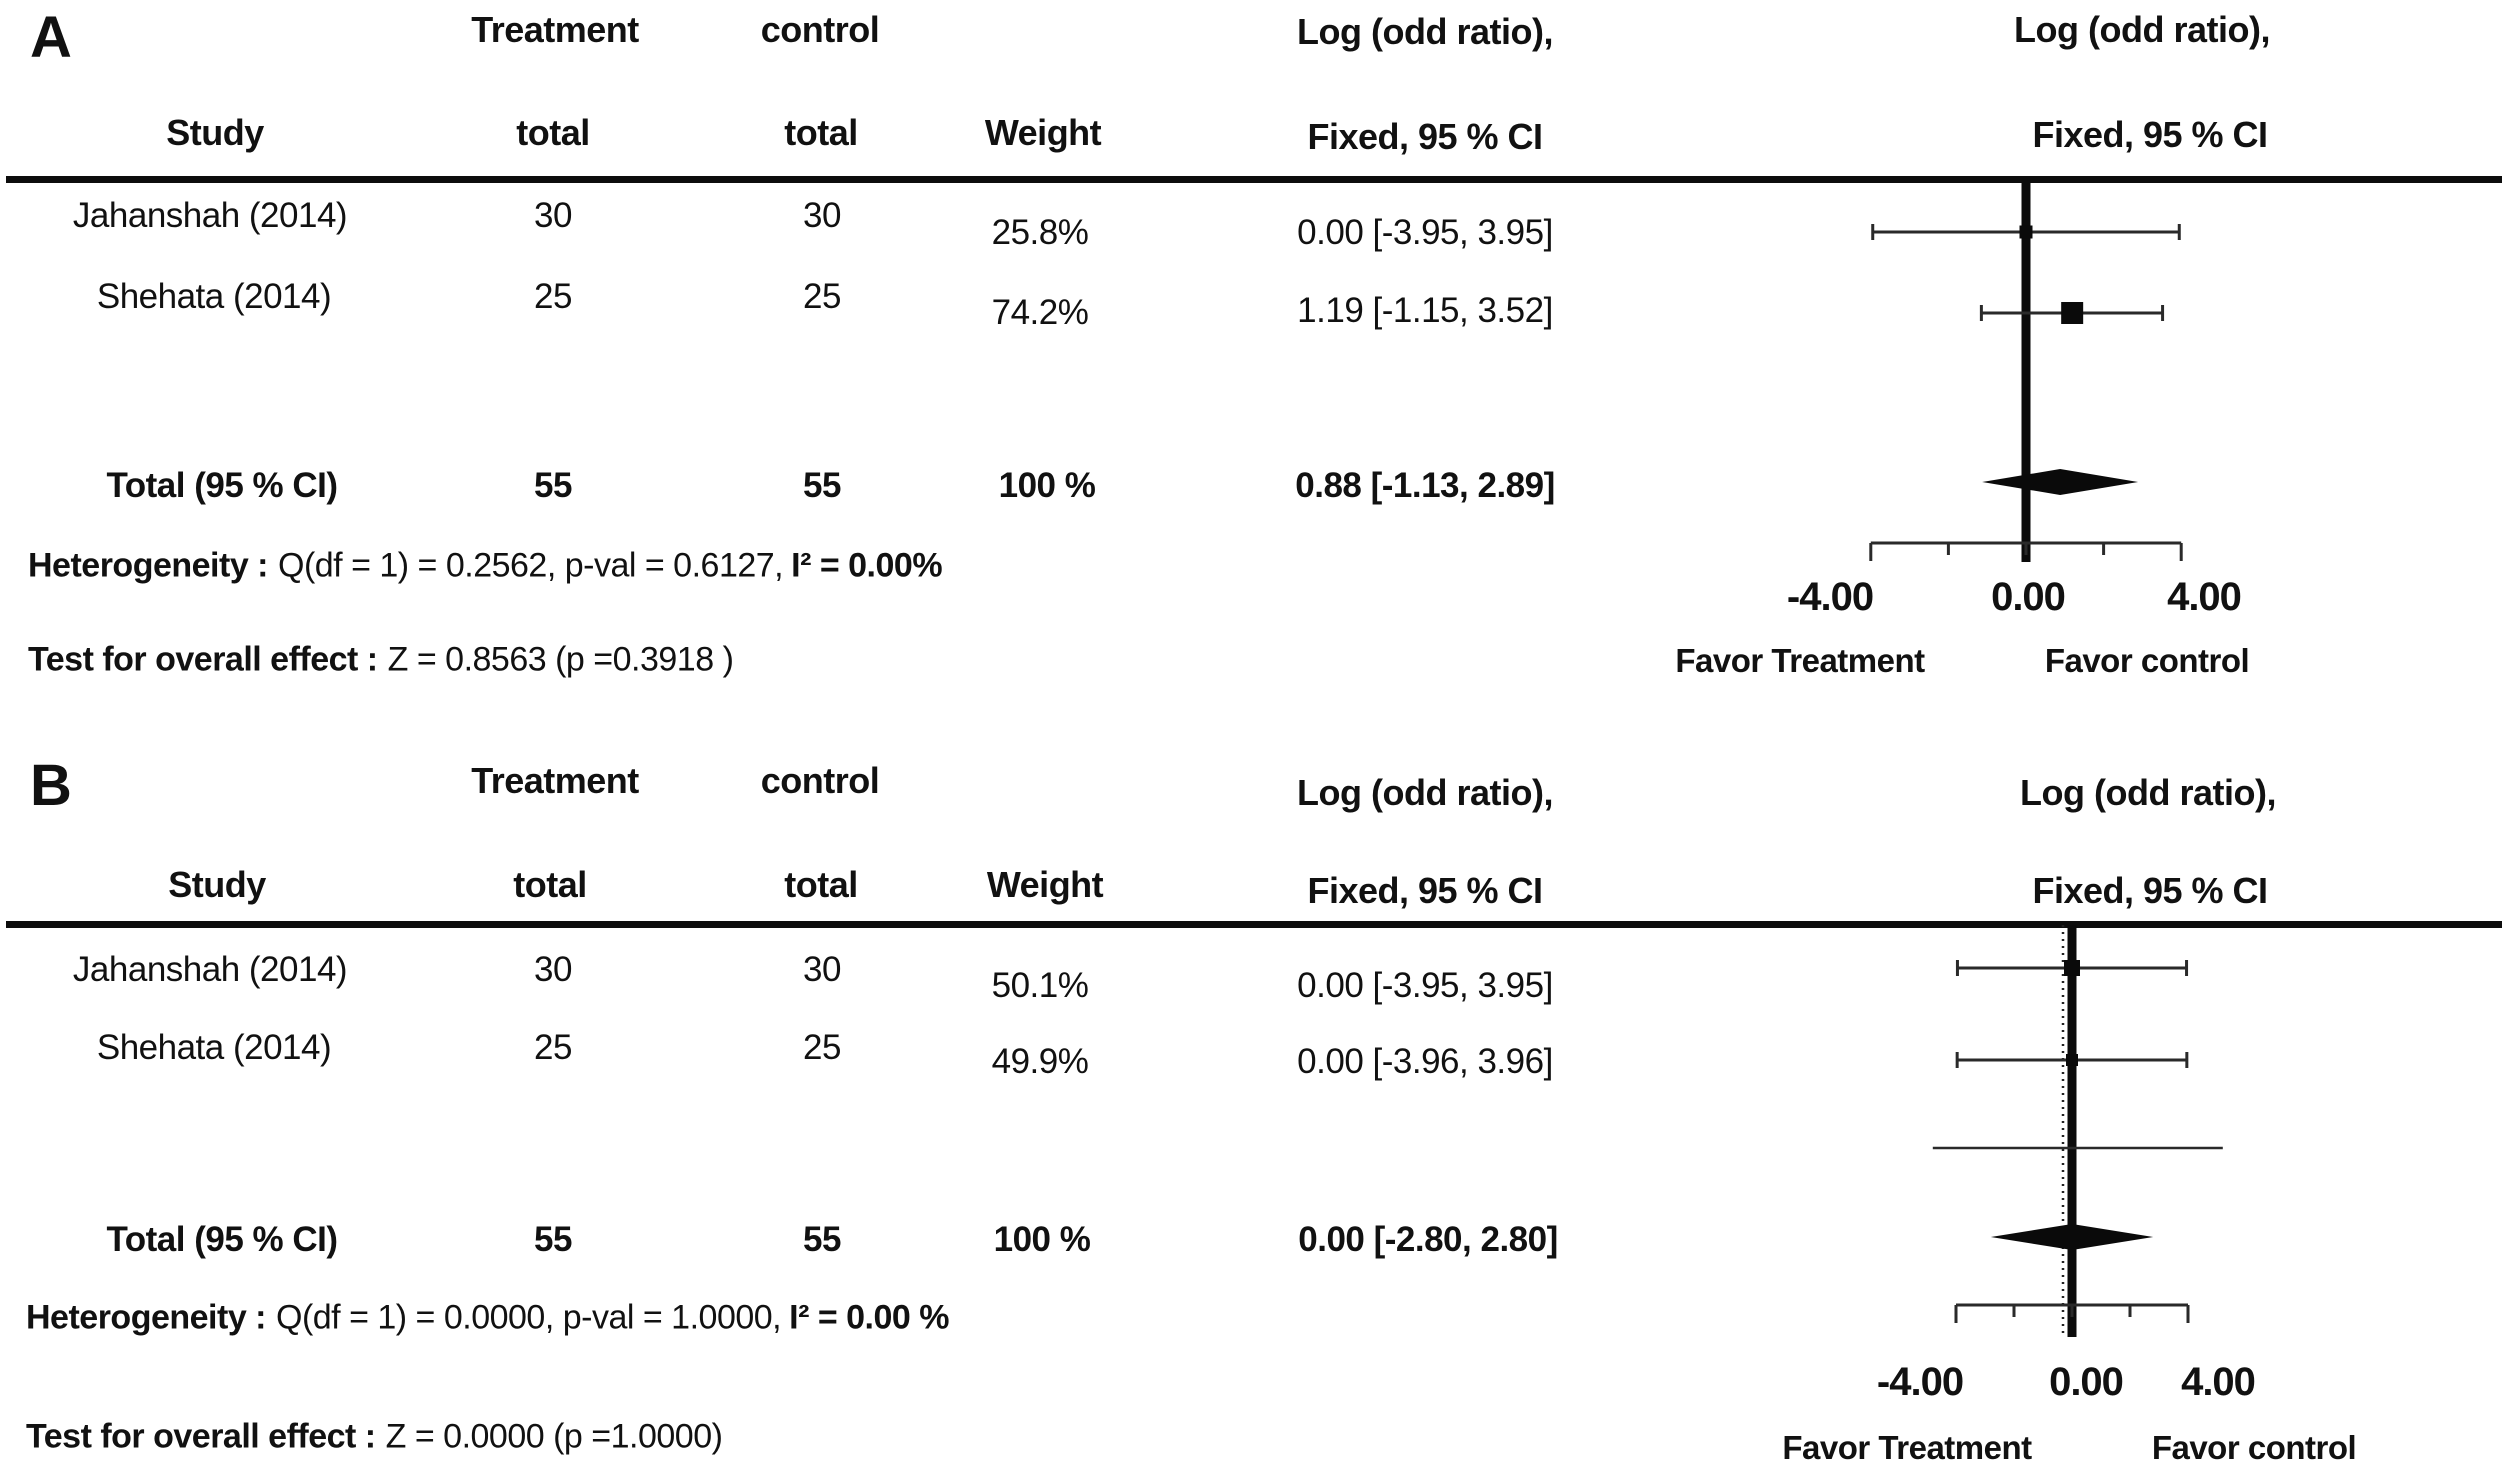 The height and width of the screenshot is (1473, 2508). I want to click on forest-plot-b, so click(2077, 1131).